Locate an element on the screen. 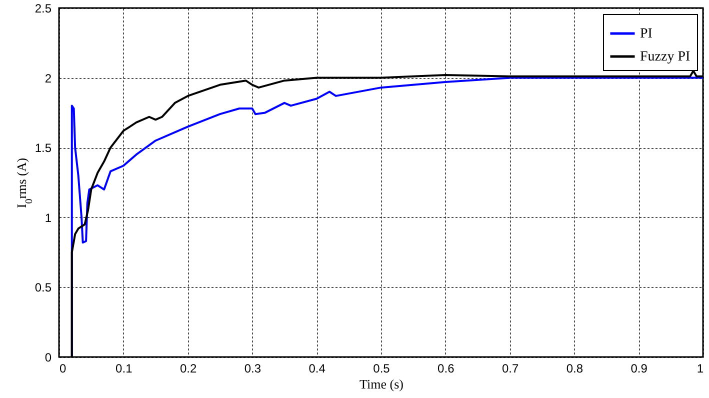  y-tick-label: 1 is located at coordinates (48, 217).